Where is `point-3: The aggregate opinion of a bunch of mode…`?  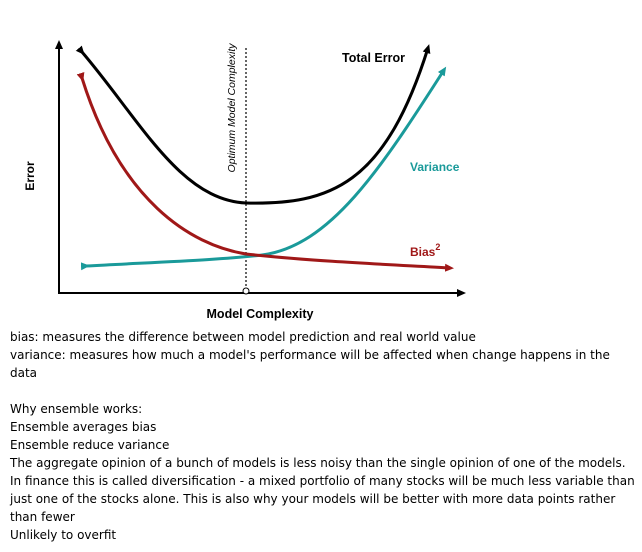
point-3: The aggregate opinion of a bunch of mode… is located at coordinates (322, 490).